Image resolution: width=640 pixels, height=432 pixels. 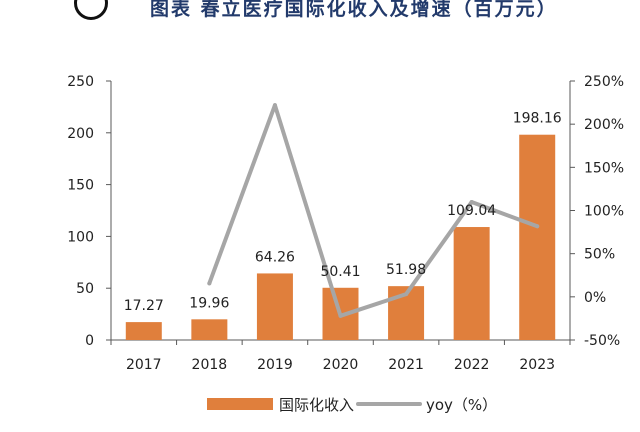 What do you see at coordinates (472, 365) in the screenshot?
I see `x-tick-label: 2022` at bounding box center [472, 365].